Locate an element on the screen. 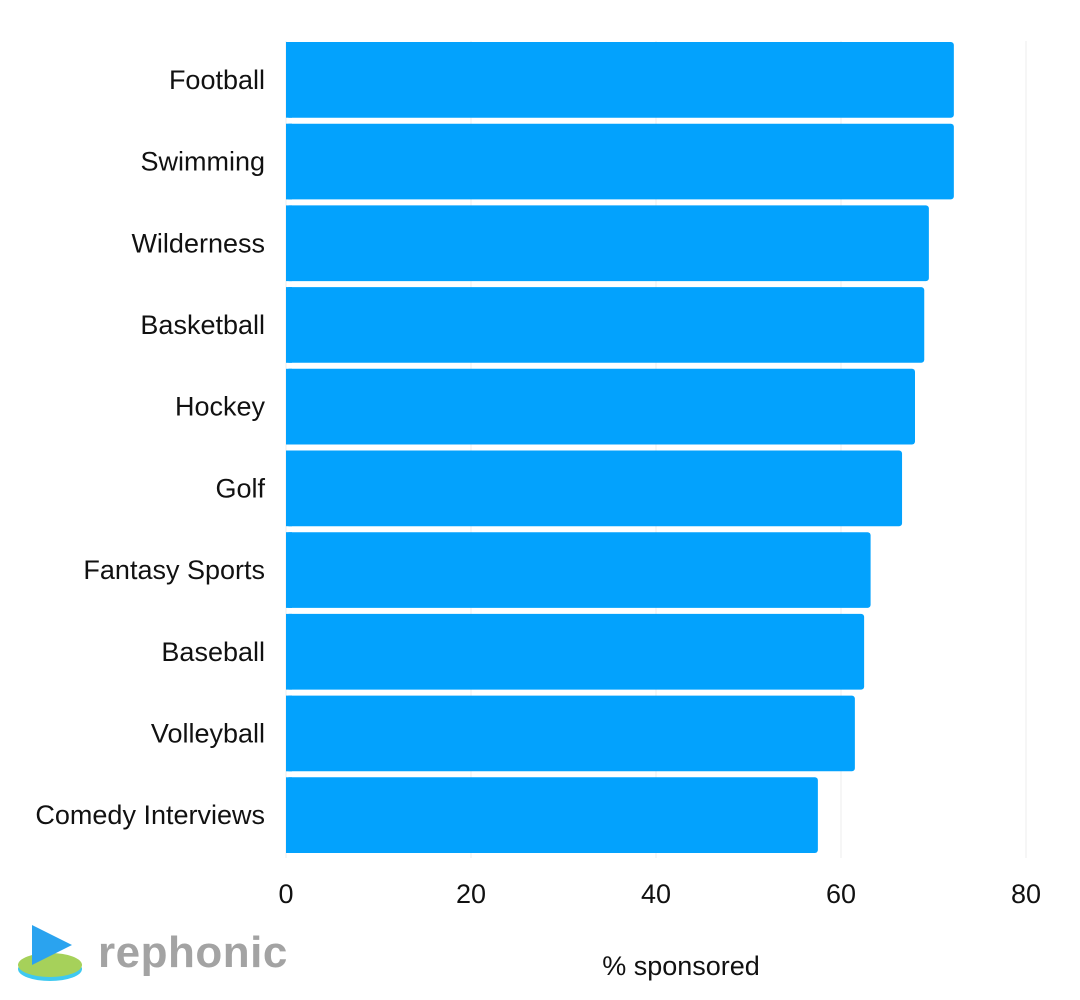  rephonic-logo: rephonic is located at coordinates (152, 953).